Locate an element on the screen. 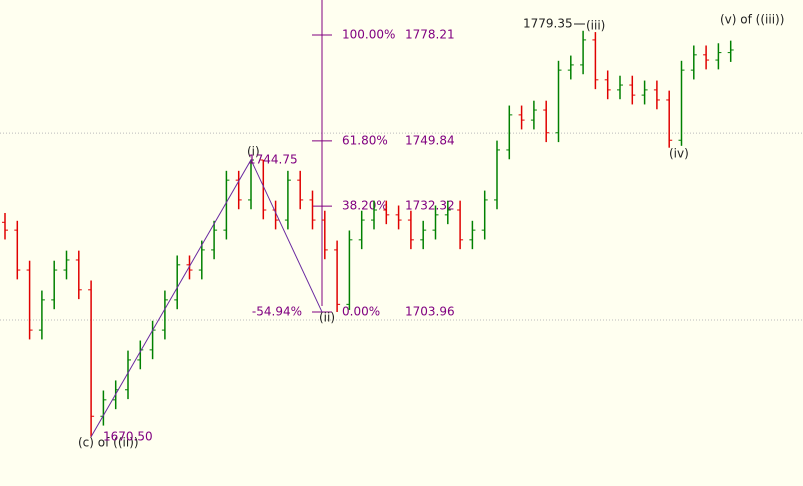 The width and height of the screenshot is (803, 486). price-label: 1744.75 is located at coordinates (273, 160).